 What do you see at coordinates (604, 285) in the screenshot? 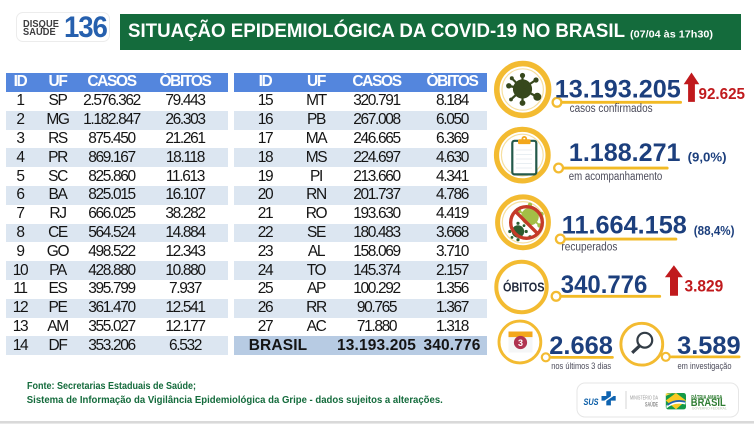
I see `svg-text: 340.776` at bounding box center [604, 285].